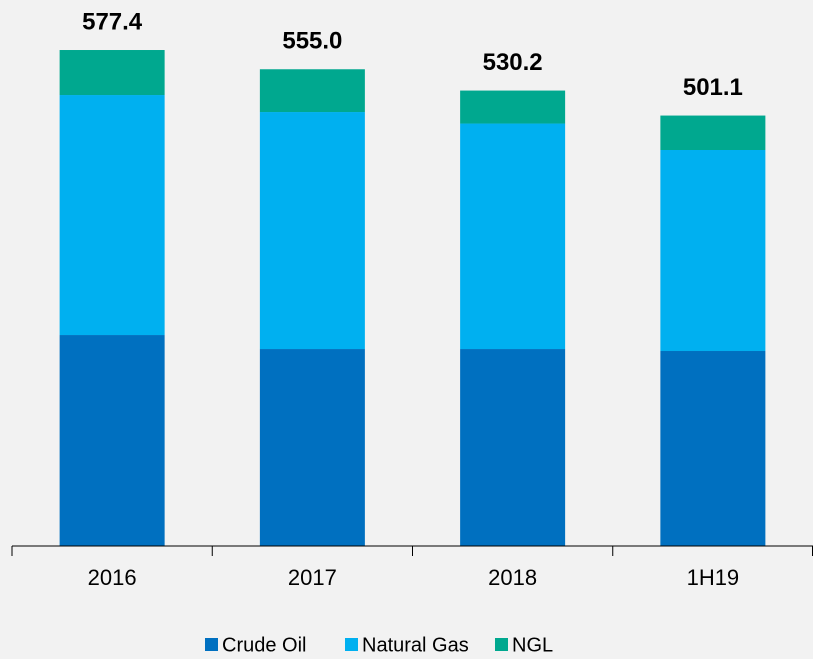  What do you see at coordinates (713, 87) in the screenshot?
I see `total-label: 501.1` at bounding box center [713, 87].